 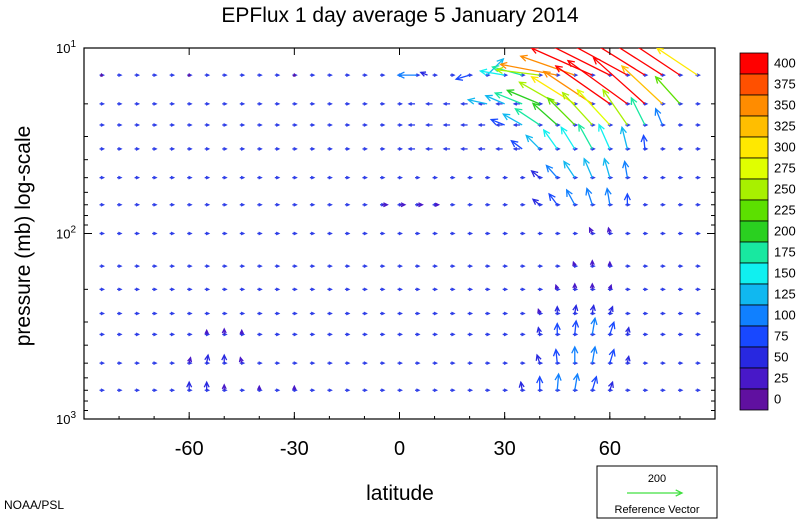 What do you see at coordinates (785, 273) in the screenshot?
I see `colorbar-label: 150` at bounding box center [785, 273].